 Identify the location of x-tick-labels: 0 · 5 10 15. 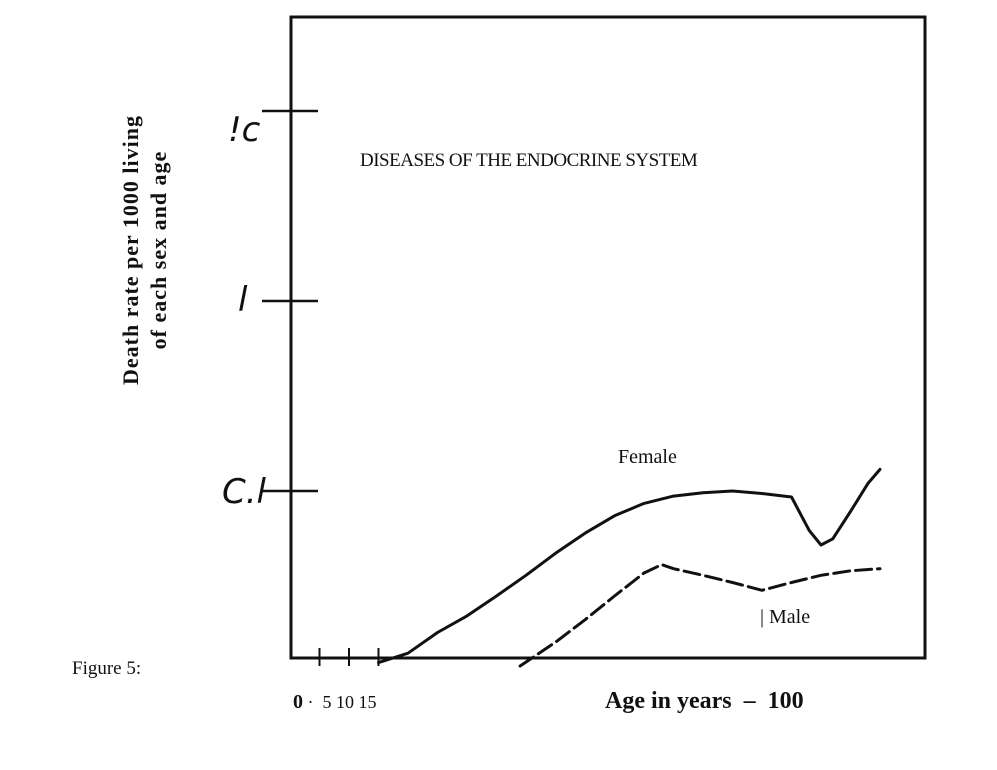
(335, 702).